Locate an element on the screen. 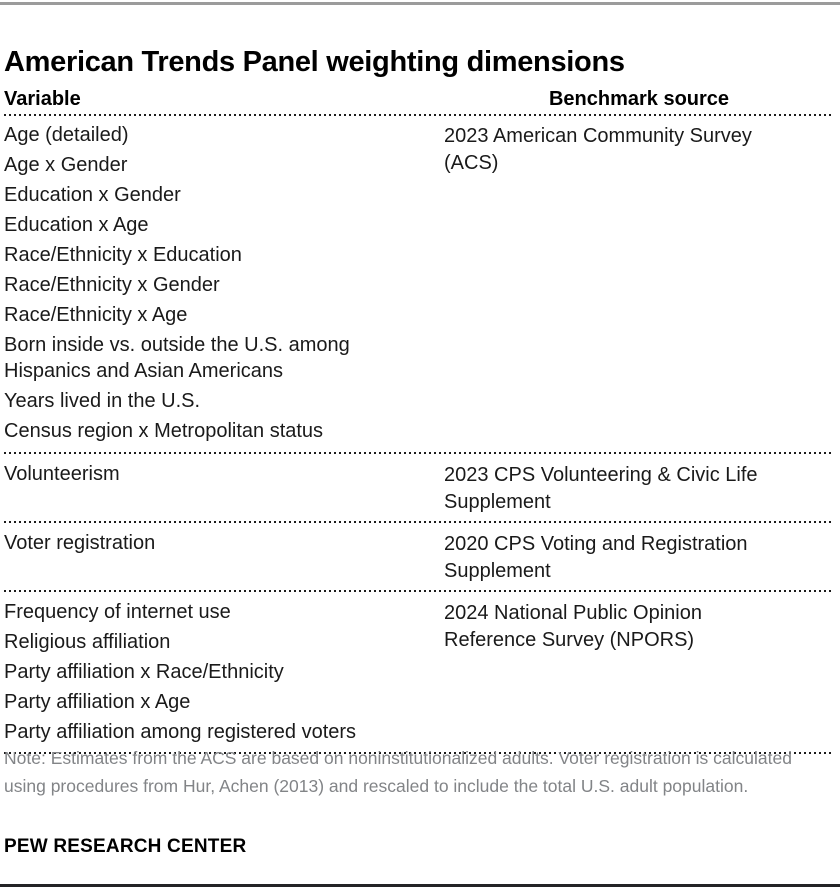 The width and height of the screenshot is (840, 892). bottom-rule is located at coordinates (420, 885).